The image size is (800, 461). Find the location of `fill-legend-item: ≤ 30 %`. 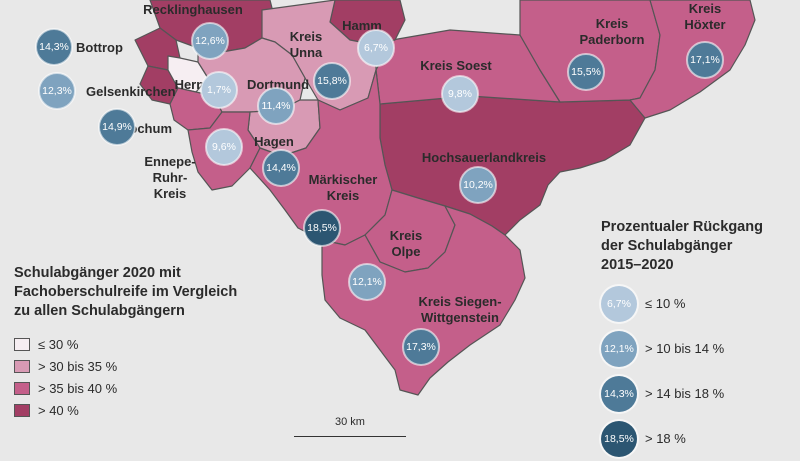

fill-legend-item: ≤ 30 % is located at coordinates (164, 344).